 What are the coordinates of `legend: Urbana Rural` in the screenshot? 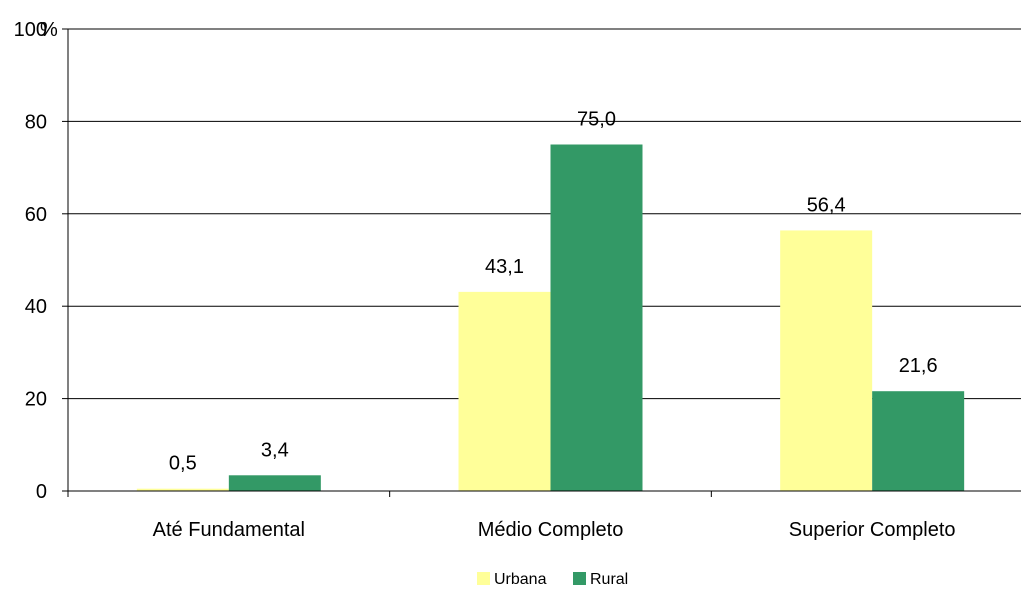 It's located at (552, 579).